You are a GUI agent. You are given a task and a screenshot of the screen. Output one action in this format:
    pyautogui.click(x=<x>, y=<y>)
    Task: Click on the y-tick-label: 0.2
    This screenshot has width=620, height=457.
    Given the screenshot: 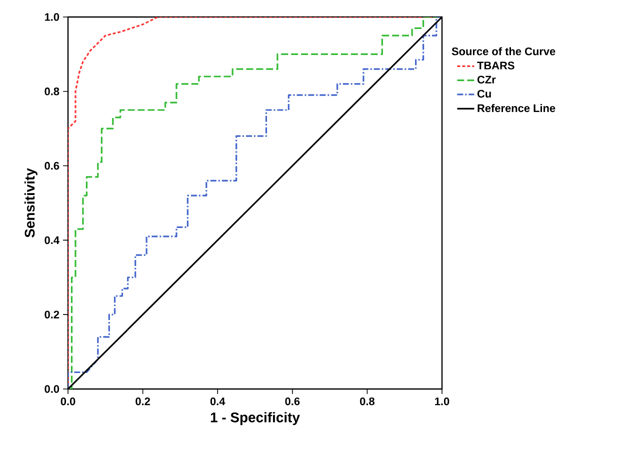 What is the action you would take?
    pyautogui.click(x=52, y=314)
    